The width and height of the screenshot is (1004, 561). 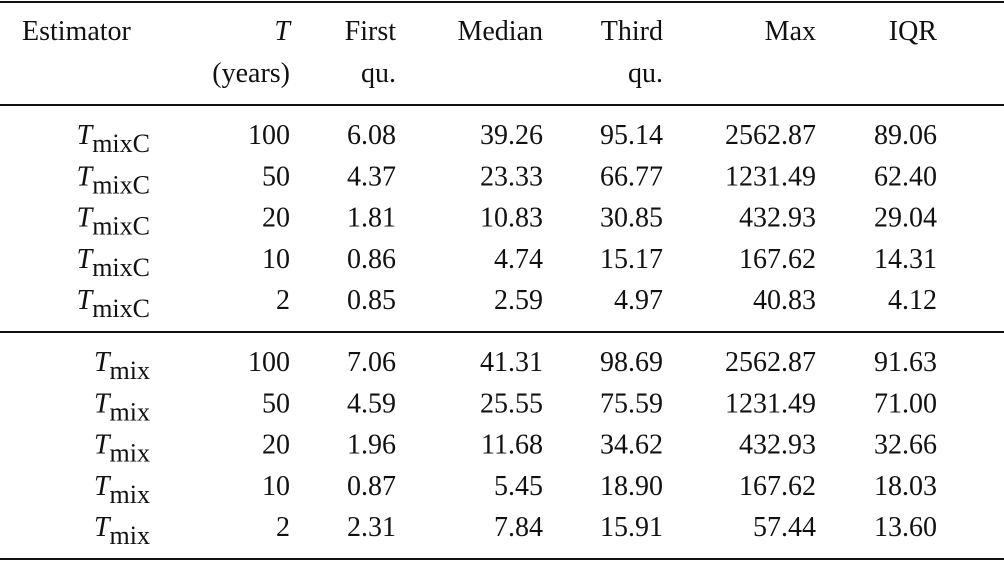 What do you see at coordinates (371, 31) in the screenshot?
I see `header-cell: First` at bounding box center [371, 31].